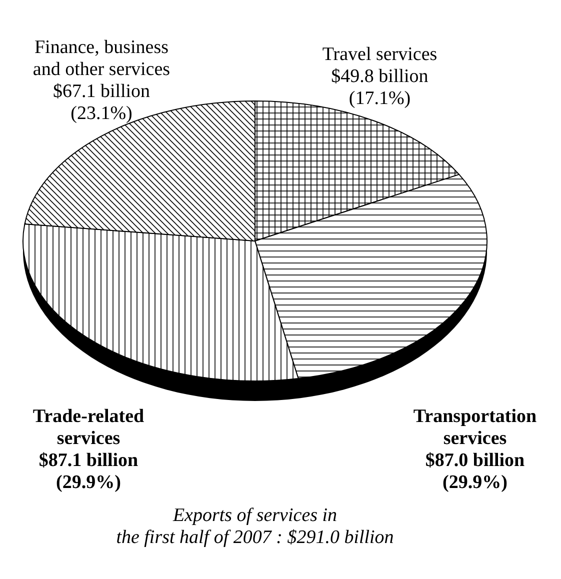 This screenshot has height=579, width=561. I want to click on data-label: $49.8 billion, so click(380, 76).